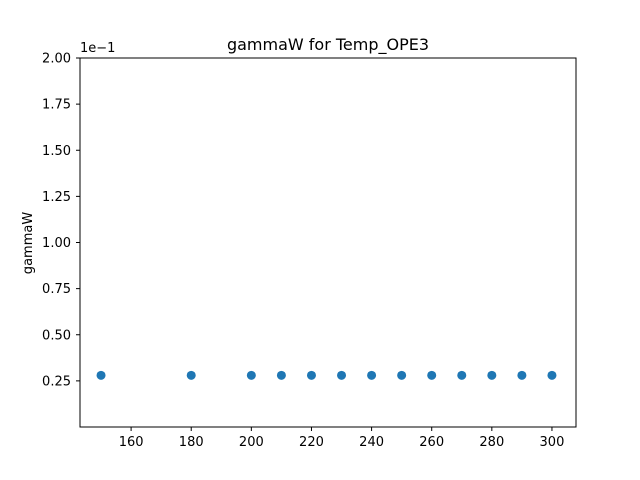  What do you see at coordinates (97, 48) in the screenshot?
I see `y-axis-offset-label: 1e−1` at bounding box center [97, 48].